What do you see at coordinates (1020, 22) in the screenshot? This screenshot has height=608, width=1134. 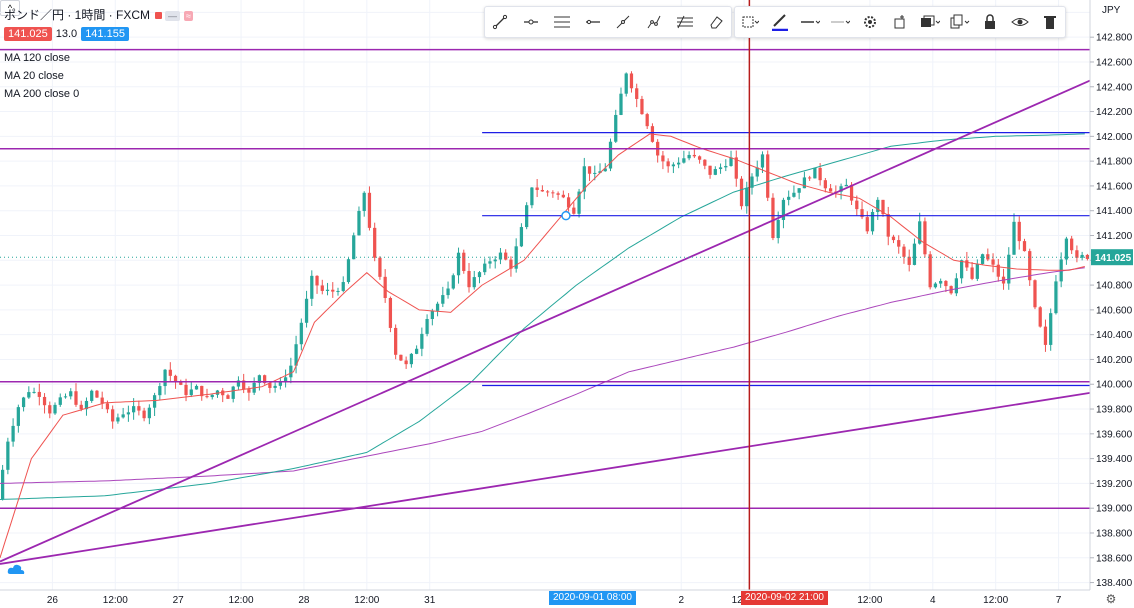 I see `visibility-icon` at bounding box center [1020, 22].